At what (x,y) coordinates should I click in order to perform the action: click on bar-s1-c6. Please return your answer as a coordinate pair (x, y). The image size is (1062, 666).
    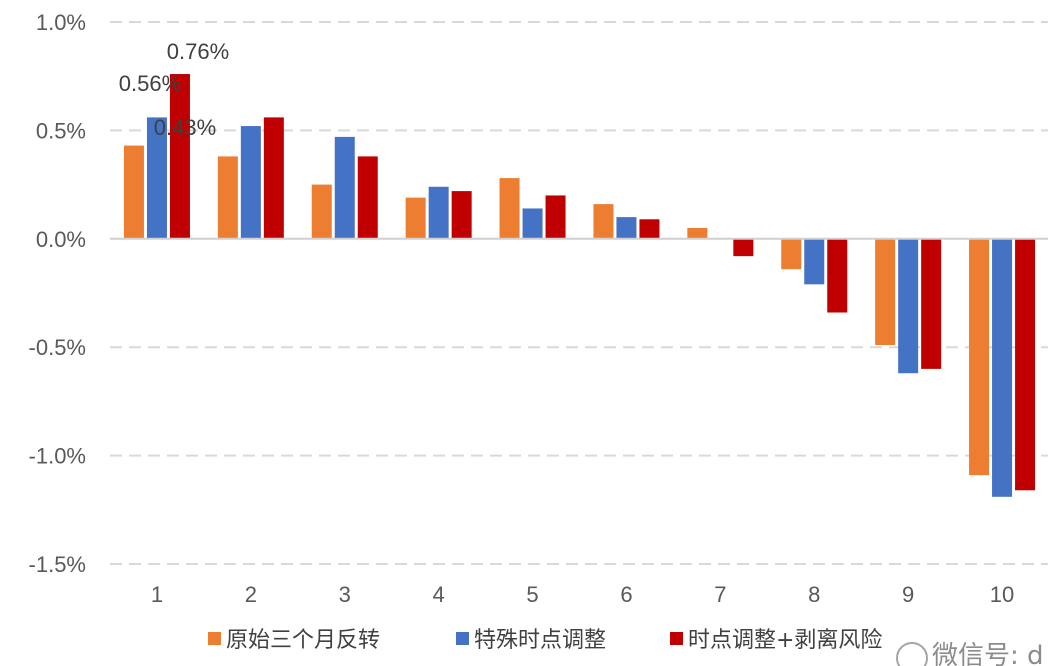
    Looking at the image, I should click on (603, 221).